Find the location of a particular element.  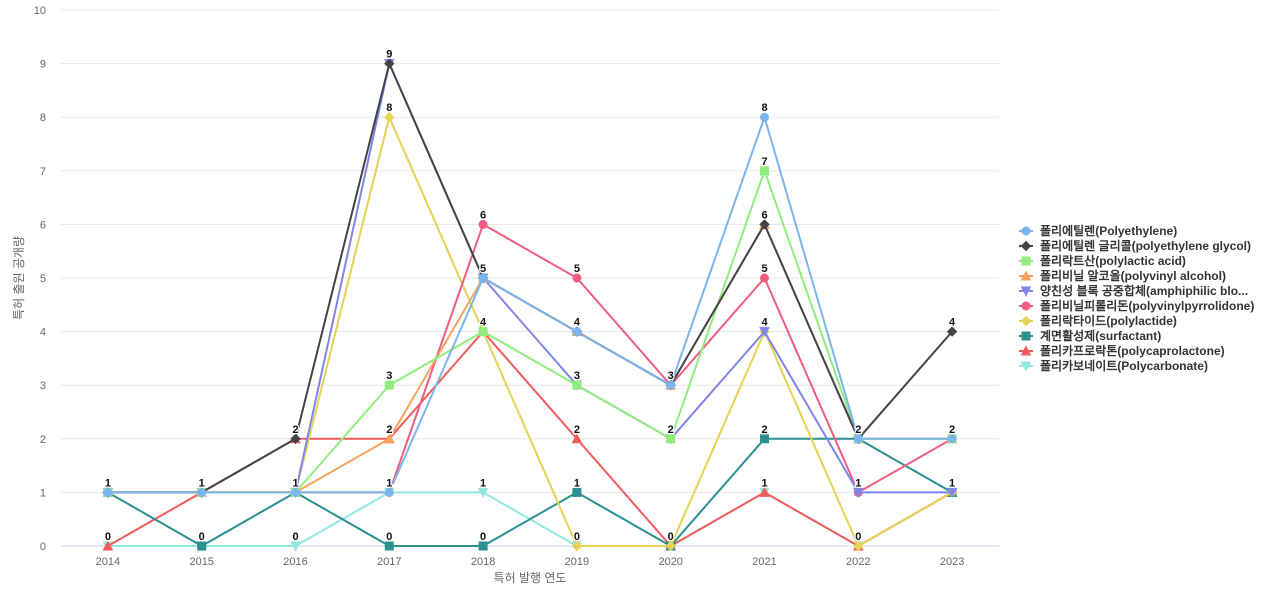

data-label: 8 is located at coordinates (389, 108).